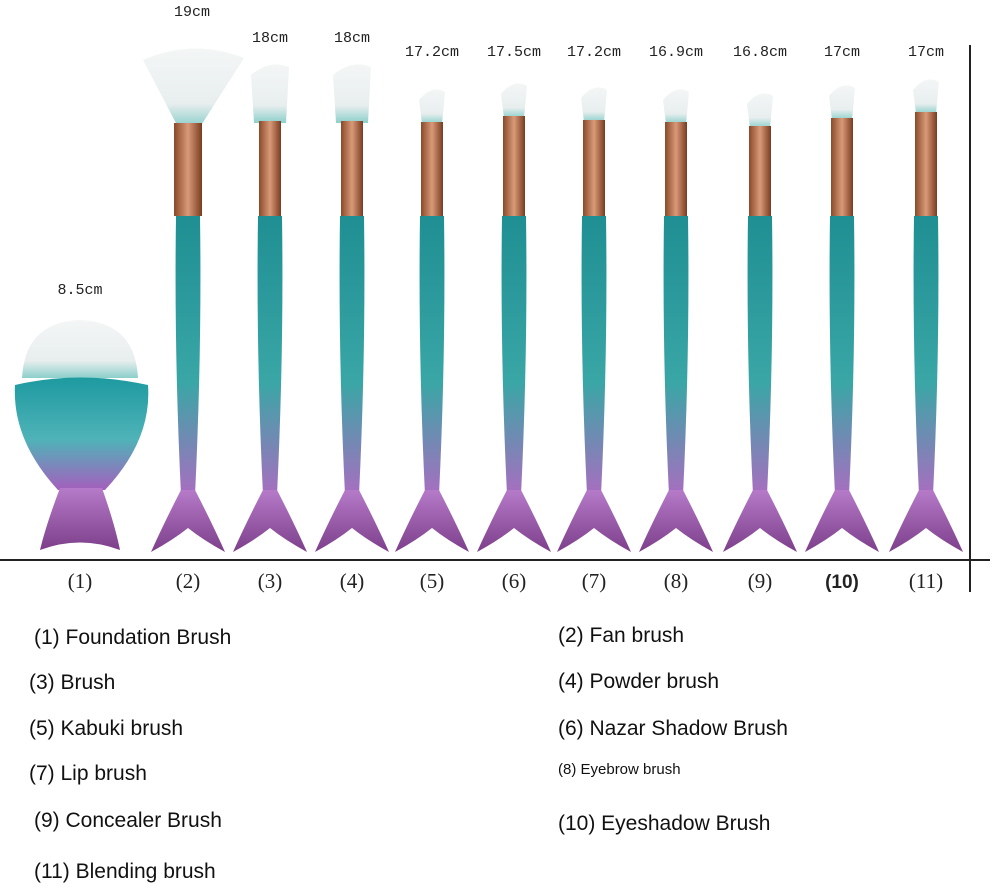 The width and height of the screenshot is (994, 890). What do you see at coordinates (760, 581) in the screenshot?
I see `brush-number: (9)` at bounding box center [760, 581].